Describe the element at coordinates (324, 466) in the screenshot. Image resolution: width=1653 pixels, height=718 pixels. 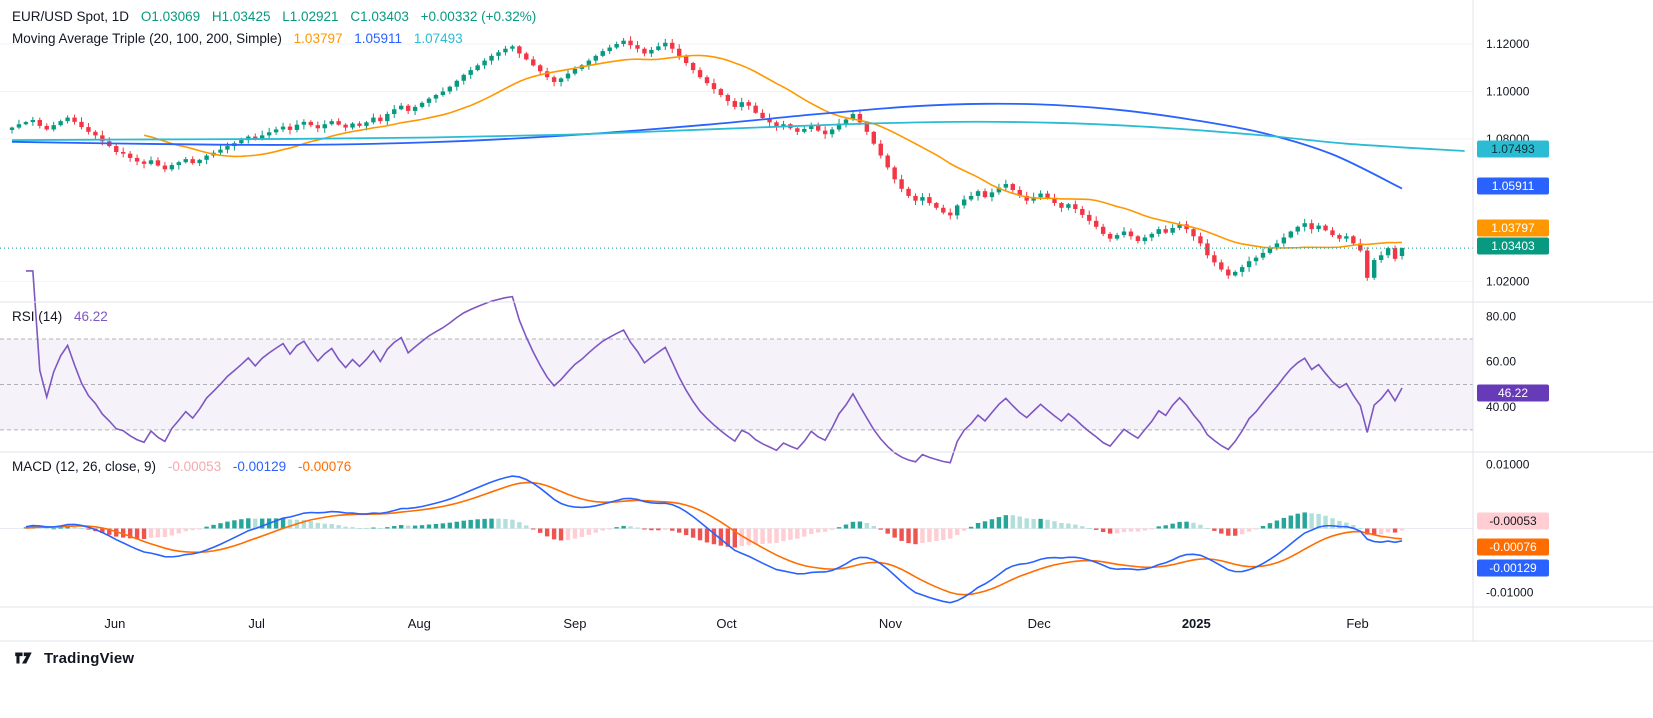
I see `macd-signal-value: -0.00076` at that location.